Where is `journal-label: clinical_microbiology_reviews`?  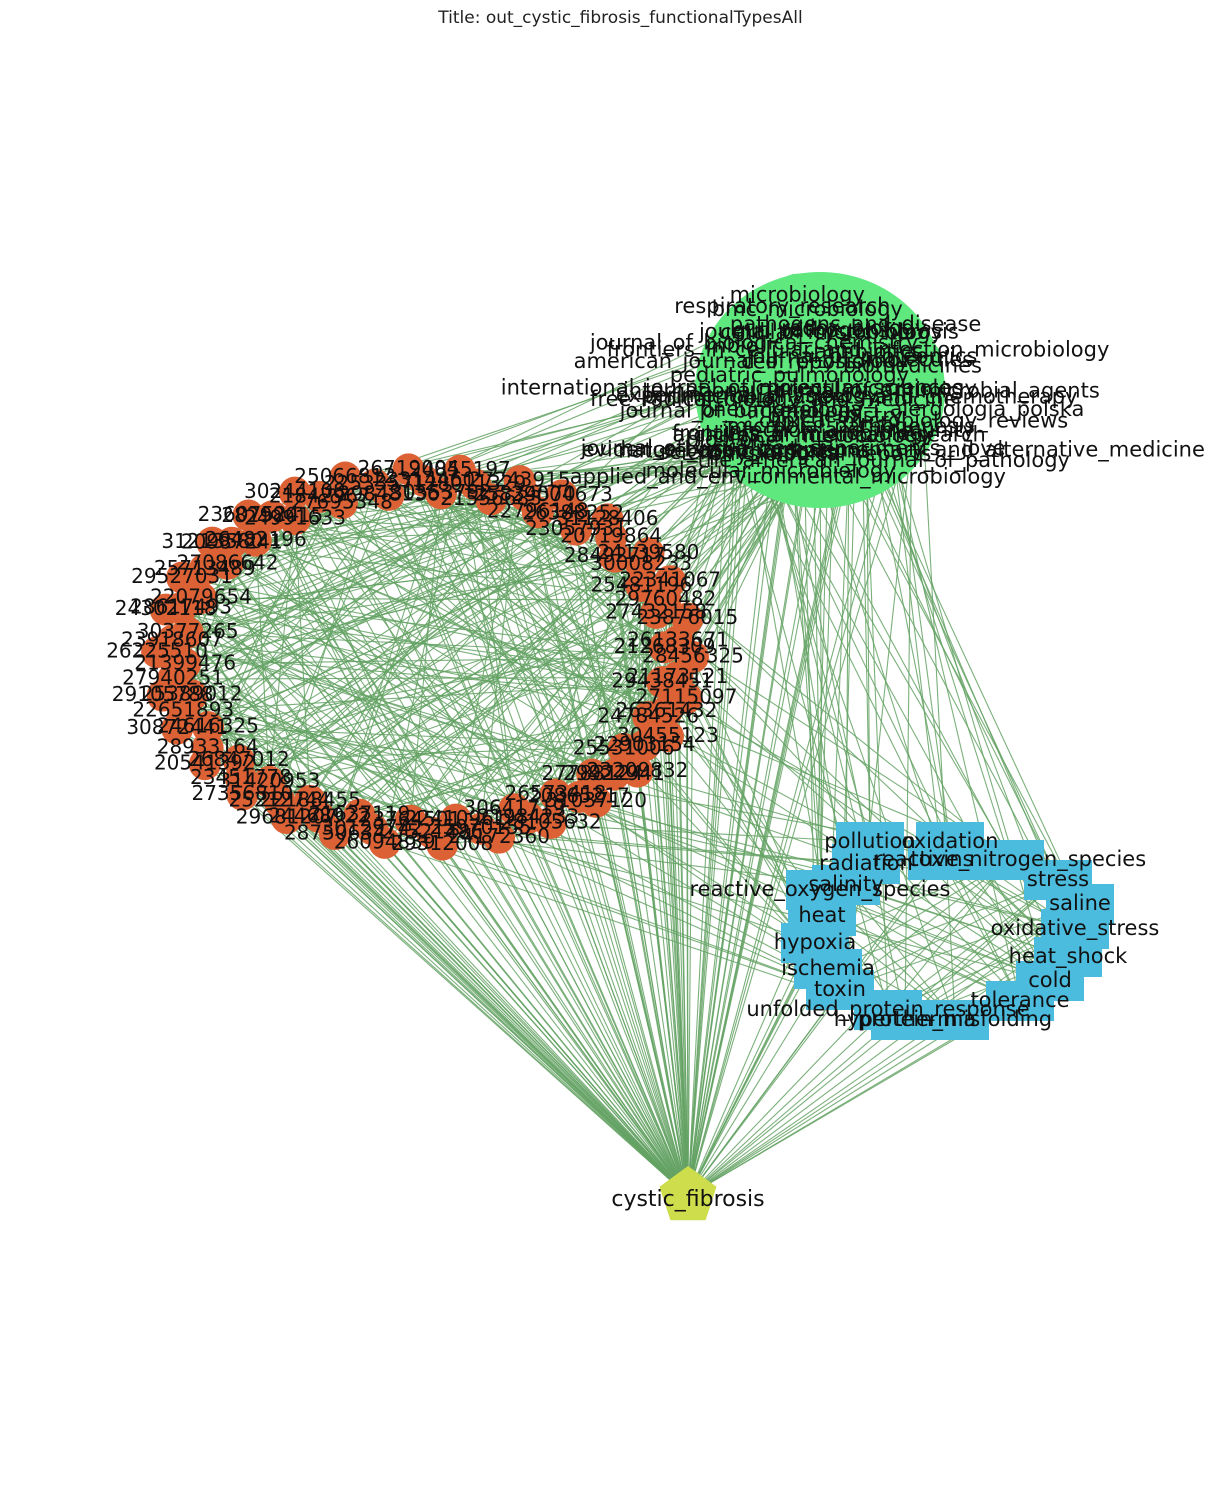
journal-label: clinical_microbiology_reviews is located at coordinates (913, 421).